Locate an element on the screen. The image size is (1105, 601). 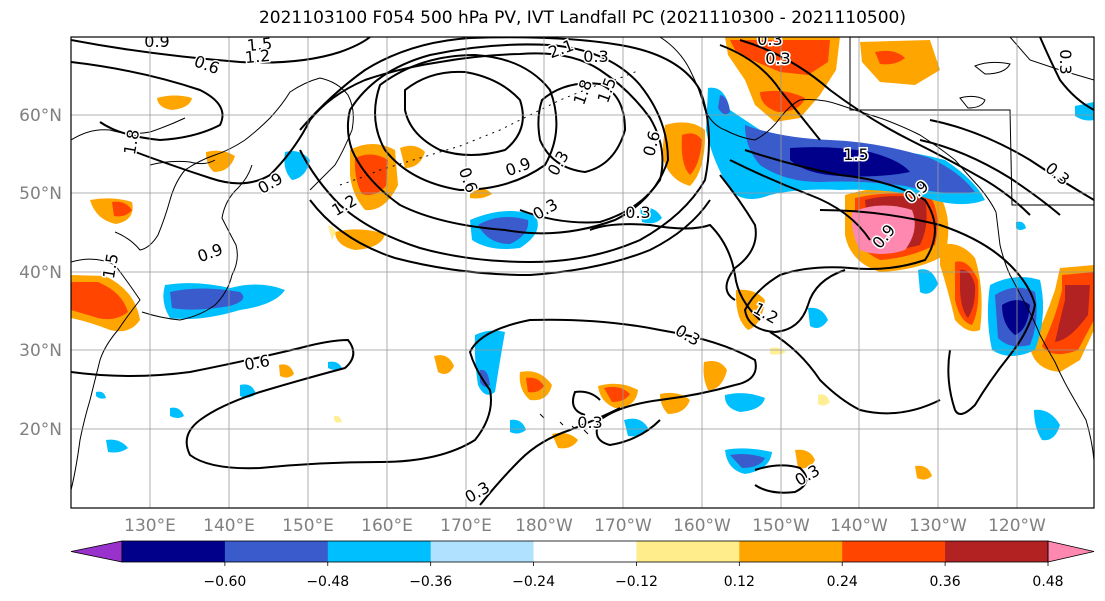
colorbar-label: 0.36 is located at coordinates (945, 582).